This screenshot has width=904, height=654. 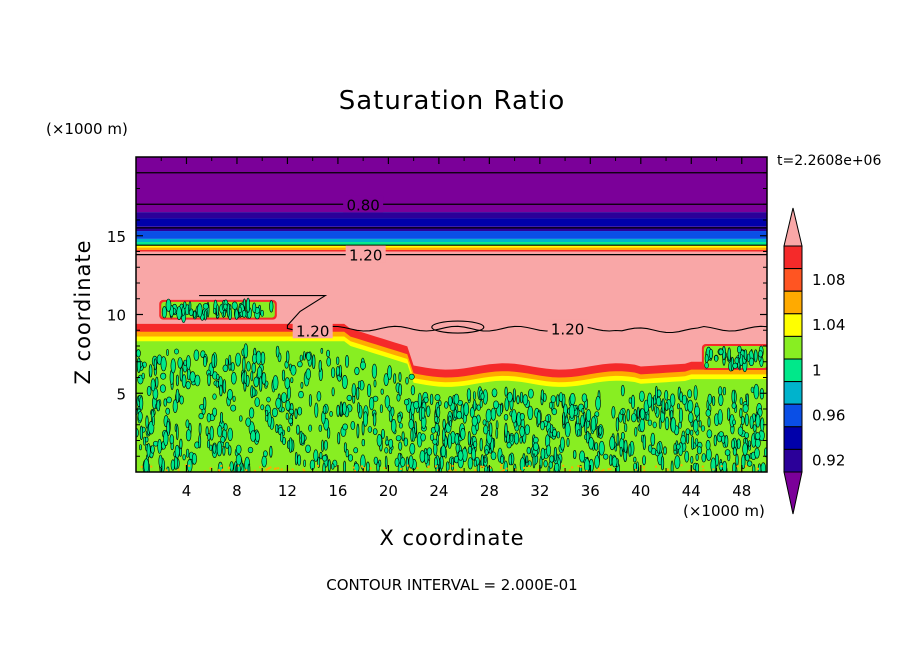 I want to click on x-tick-label: 24, so click(x=438, y=491).